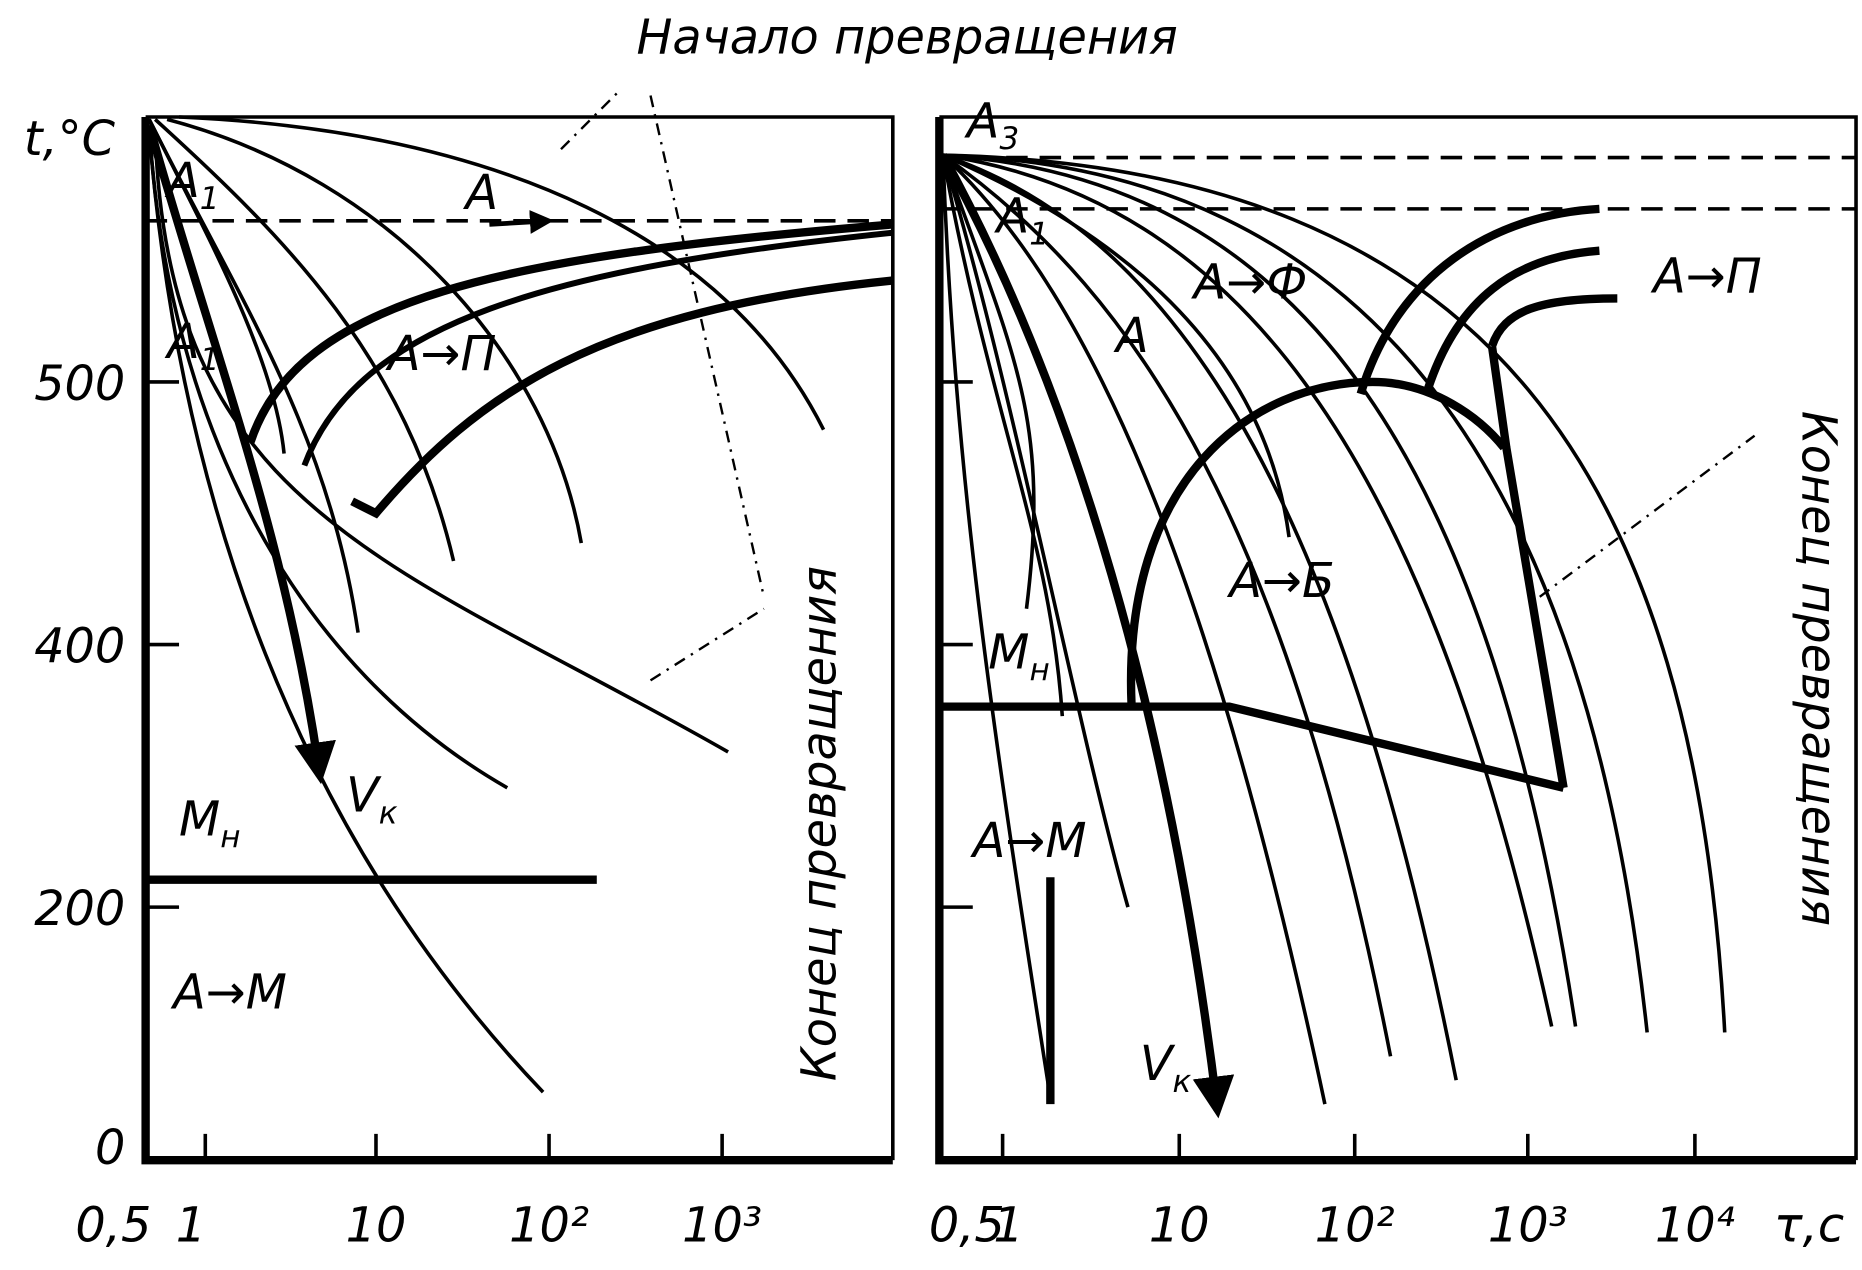 This screenshot has height=1270, width=1862. I want to click on label: A3, so click(991, 125).